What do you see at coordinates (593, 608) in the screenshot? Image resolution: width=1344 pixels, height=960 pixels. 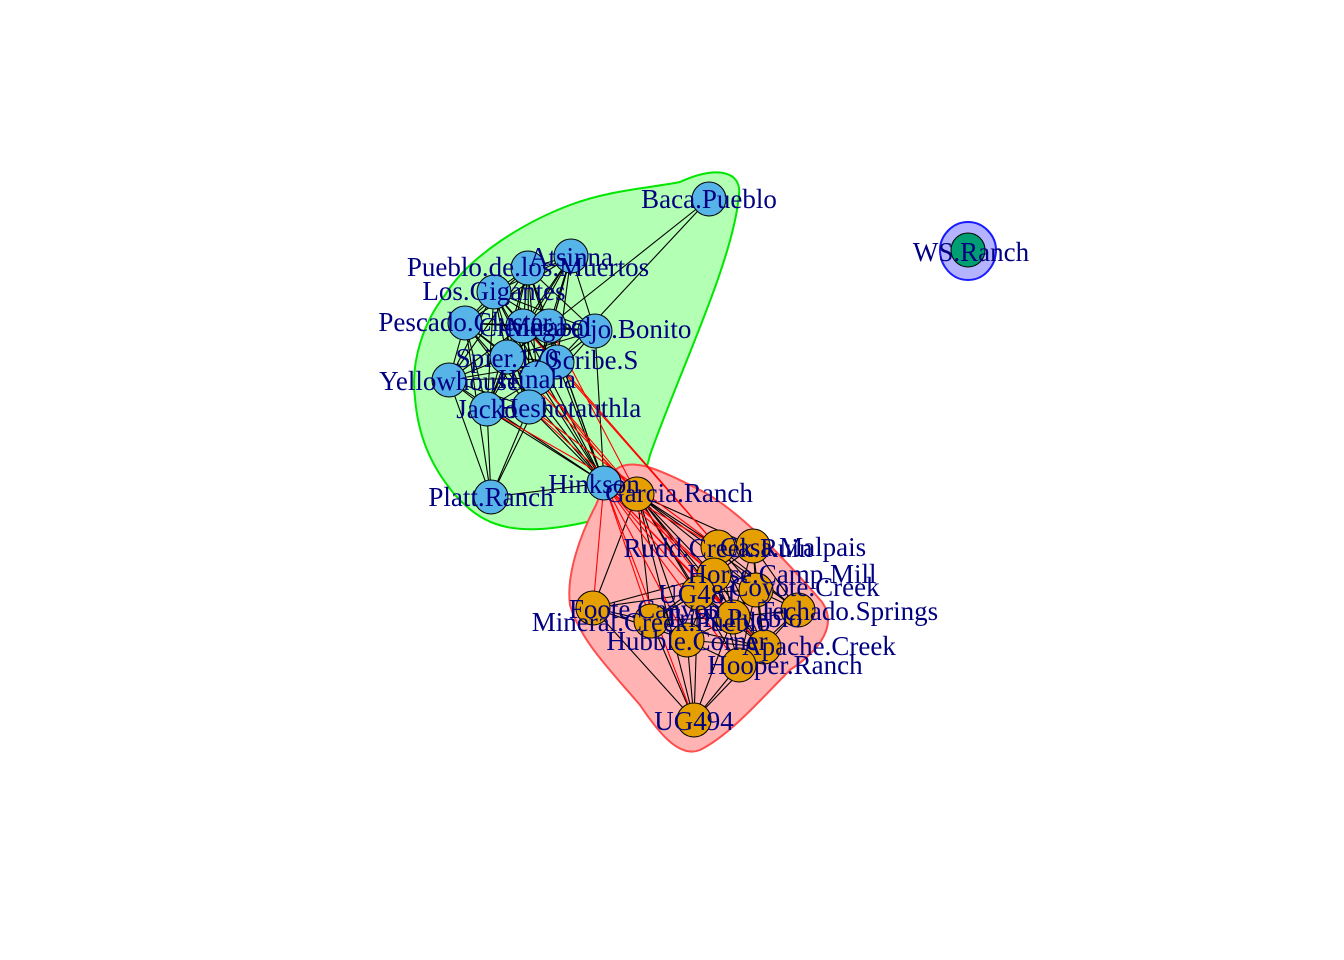 I see `node-foote-canyon` at bounding box center [593, 608].